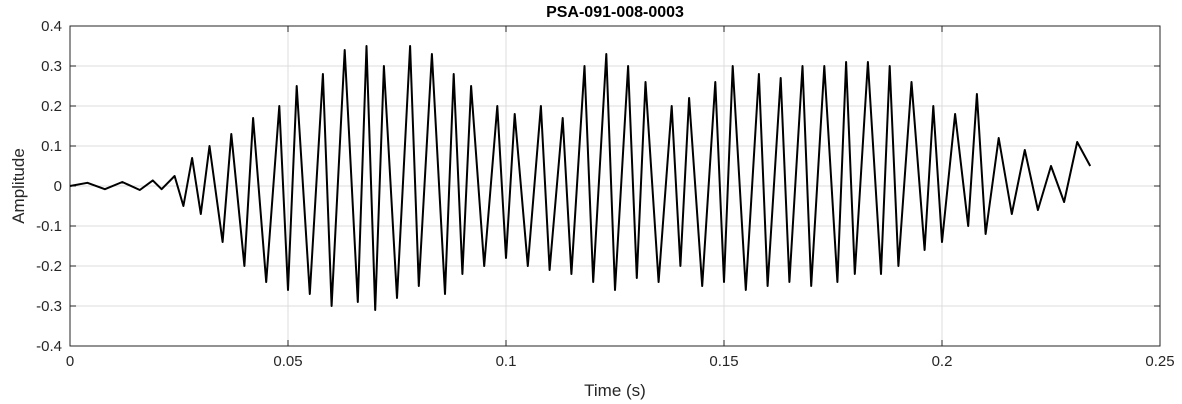 This screenshot has height=404, width=1182. Describe the element at coordinates (723, 361) in the screenshot. I see `x-tick-label: 0.15` at that location.